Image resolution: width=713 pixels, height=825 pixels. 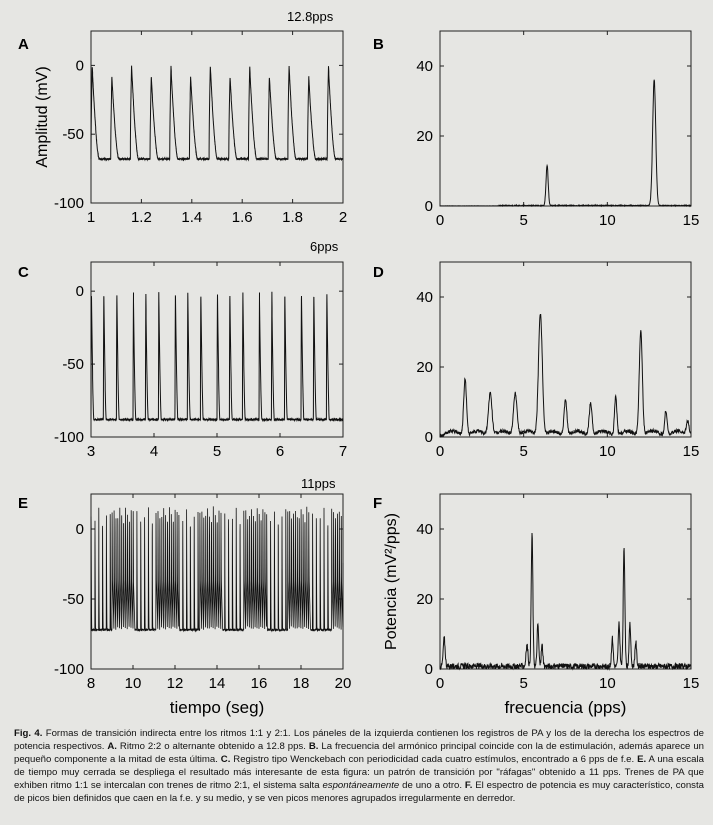 What do you see at coordinates (343, 683) in the screenshot?
I see `x-tick-label: 20` at bounding box center [343, 683].